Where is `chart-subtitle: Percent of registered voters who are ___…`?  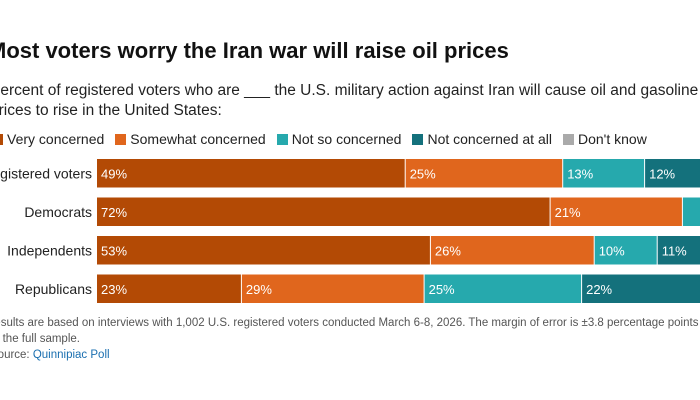 chart-subtitle: Percent of registered voters who are ___… is located at coordinates (349, 100).